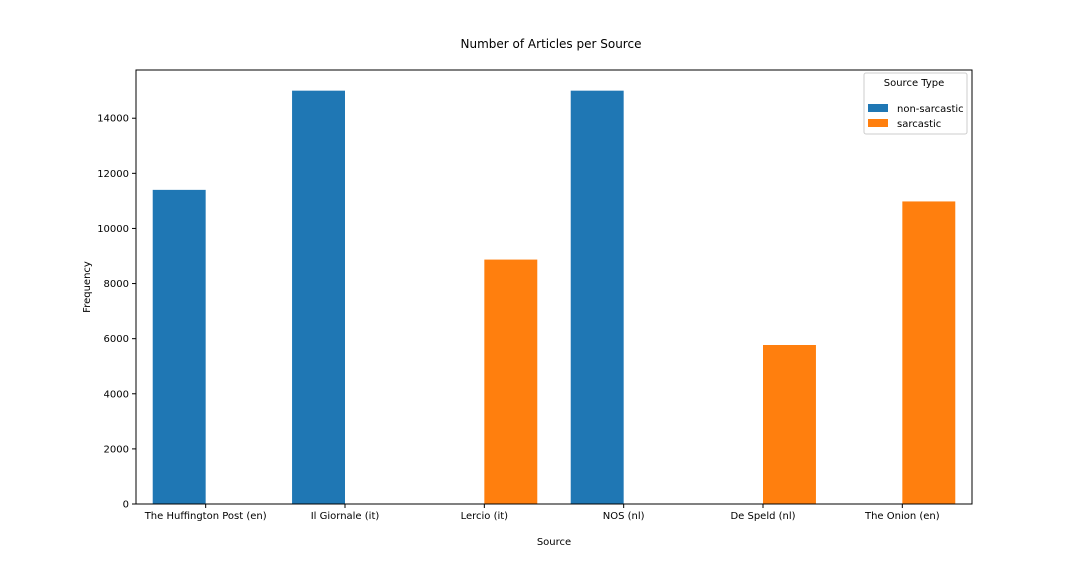 This screenshot has height=580, width=1080. What do you see at coordinates (116, 284) in the screenshot?
I see `y-tick-label: 8000` at bounding box center [116, 284].